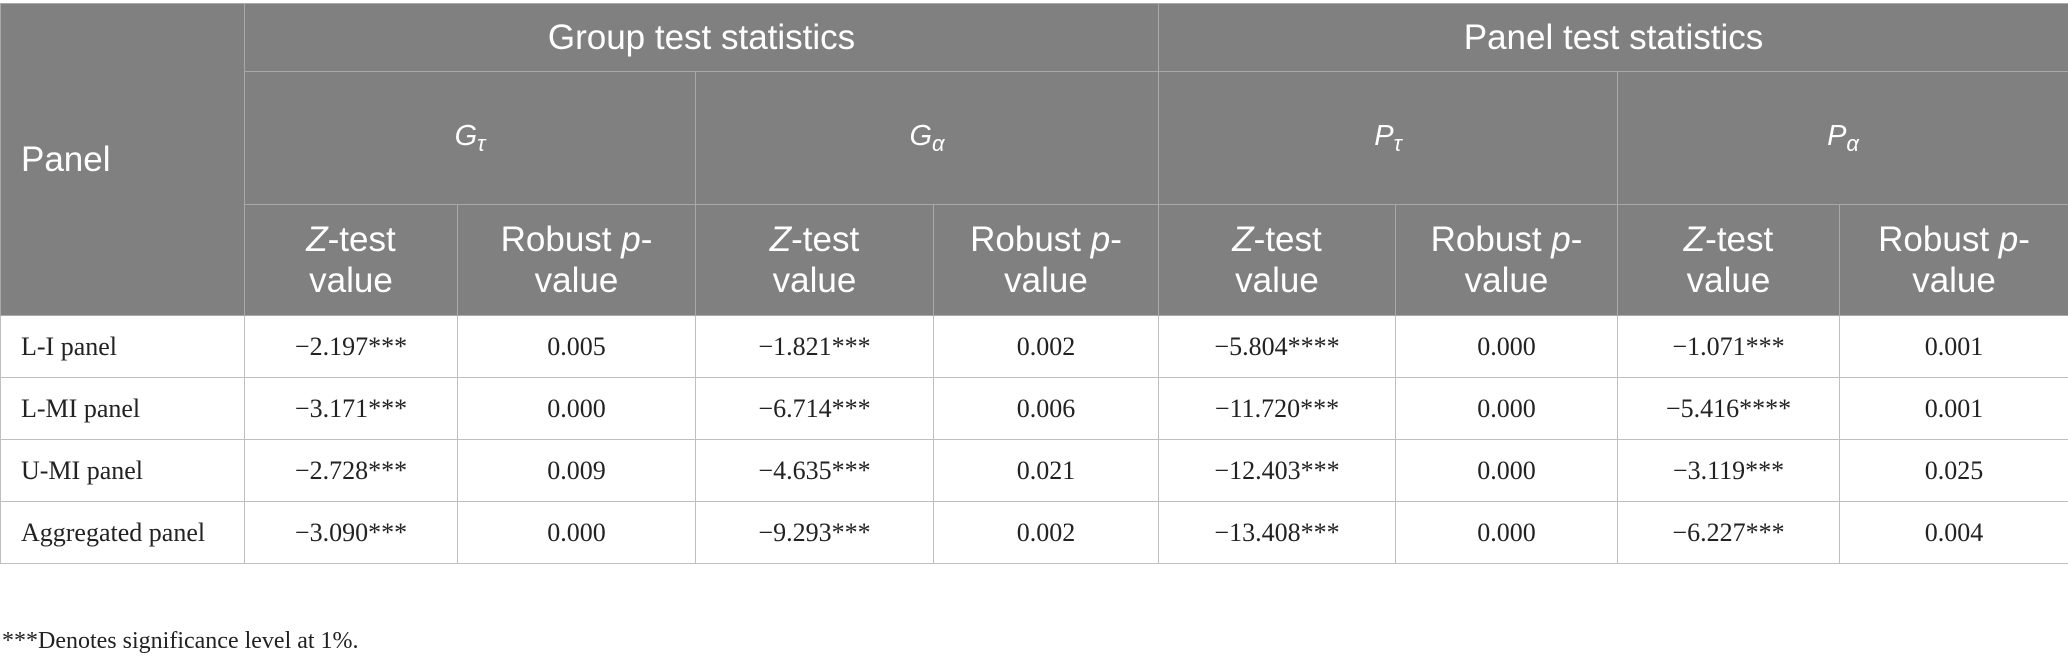 The width and height of the screenshot is (2068, 667). I want to click on table-cell: −5.416****, so click(1729, 408).